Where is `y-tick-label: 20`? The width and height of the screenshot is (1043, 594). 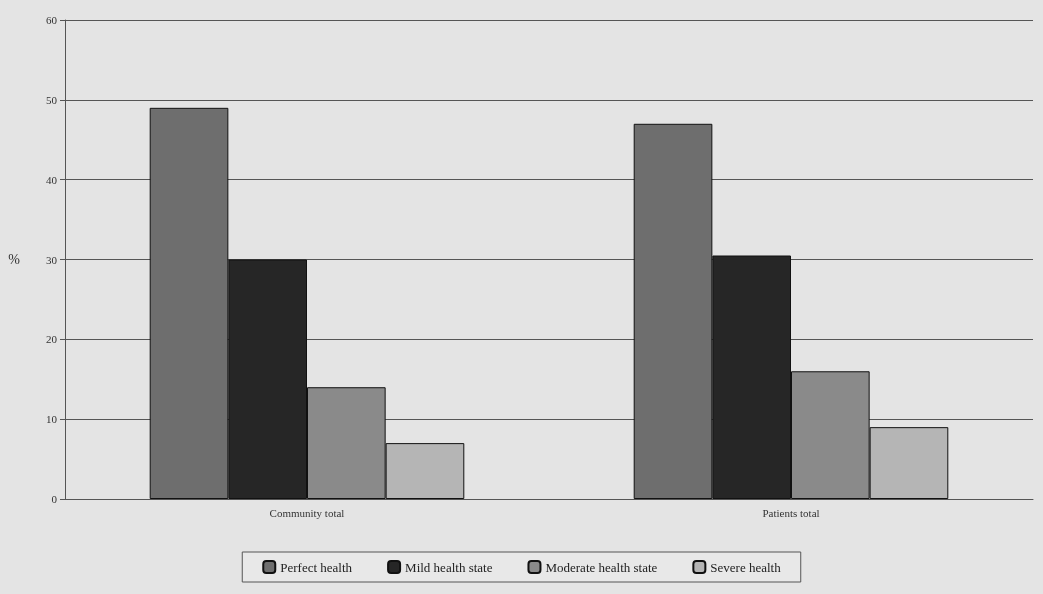 y-tick-label: 20 is located at coordinates (52, 339).